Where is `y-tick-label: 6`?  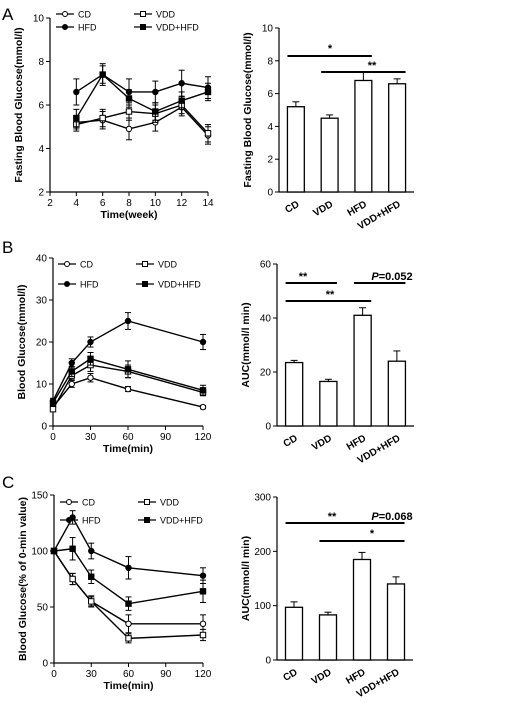 y-tick-label: 6 is located at coordinates (270, 94).